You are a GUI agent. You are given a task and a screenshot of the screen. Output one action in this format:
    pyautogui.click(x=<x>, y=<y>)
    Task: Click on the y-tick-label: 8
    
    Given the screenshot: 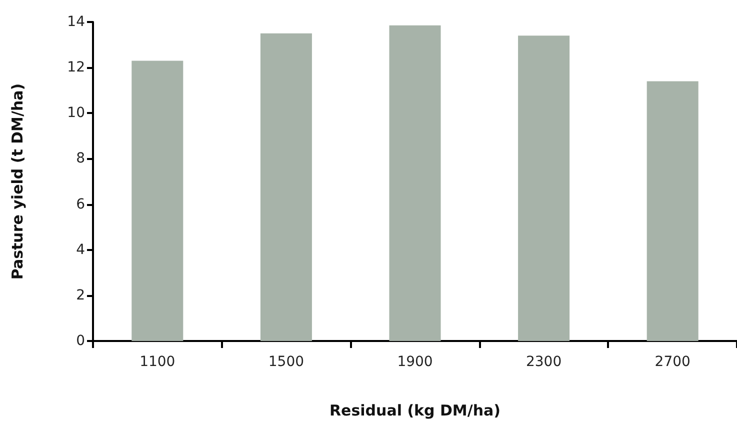 What is the action you would take?
    pyautogui.click(x=80, y=158)
    